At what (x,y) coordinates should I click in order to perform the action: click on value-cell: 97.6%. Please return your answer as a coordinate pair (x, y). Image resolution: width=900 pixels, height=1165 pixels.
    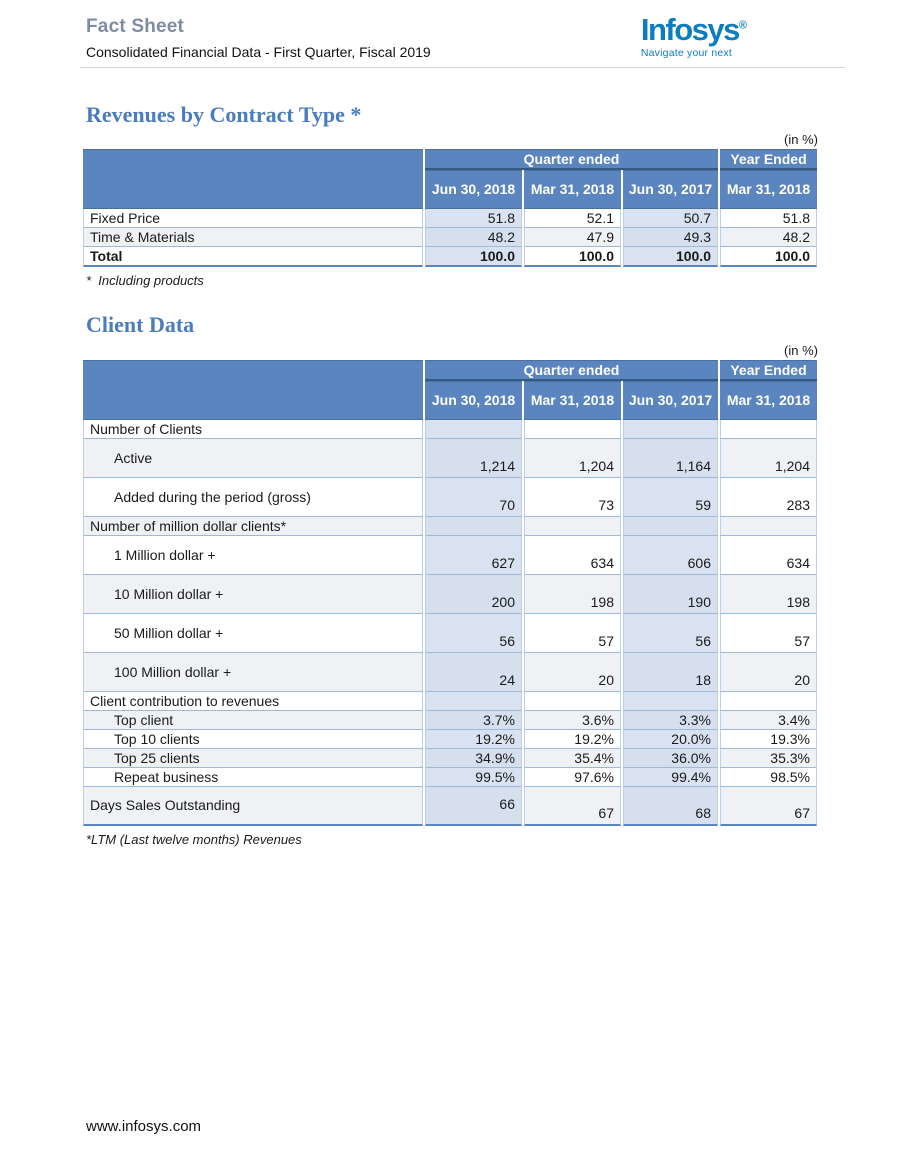
    Looking at the image, I should click on (572, 777).